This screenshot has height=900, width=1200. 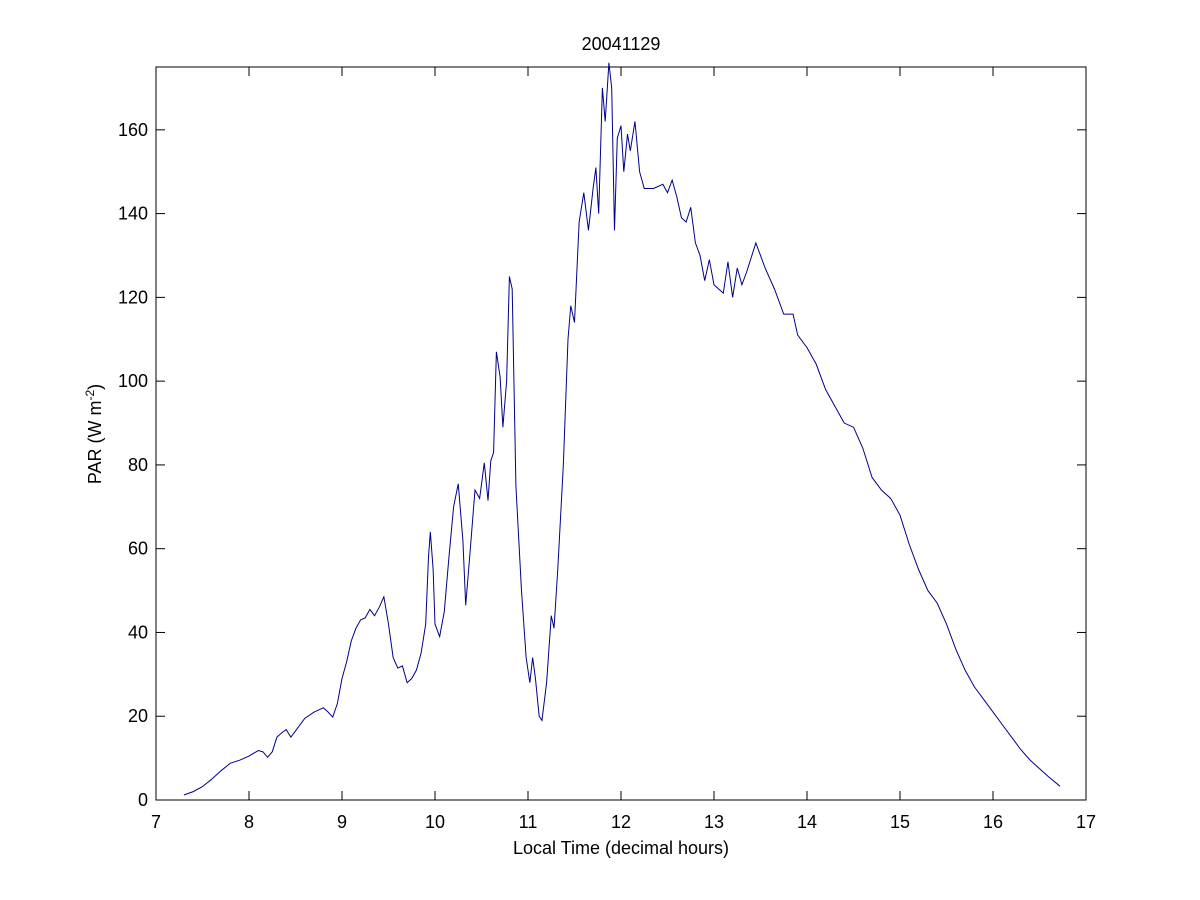 What do you see at coordinates (1086, 822) in the screenshot?
I see `x-tick-label: 17` at bounding box center [1086, 822].